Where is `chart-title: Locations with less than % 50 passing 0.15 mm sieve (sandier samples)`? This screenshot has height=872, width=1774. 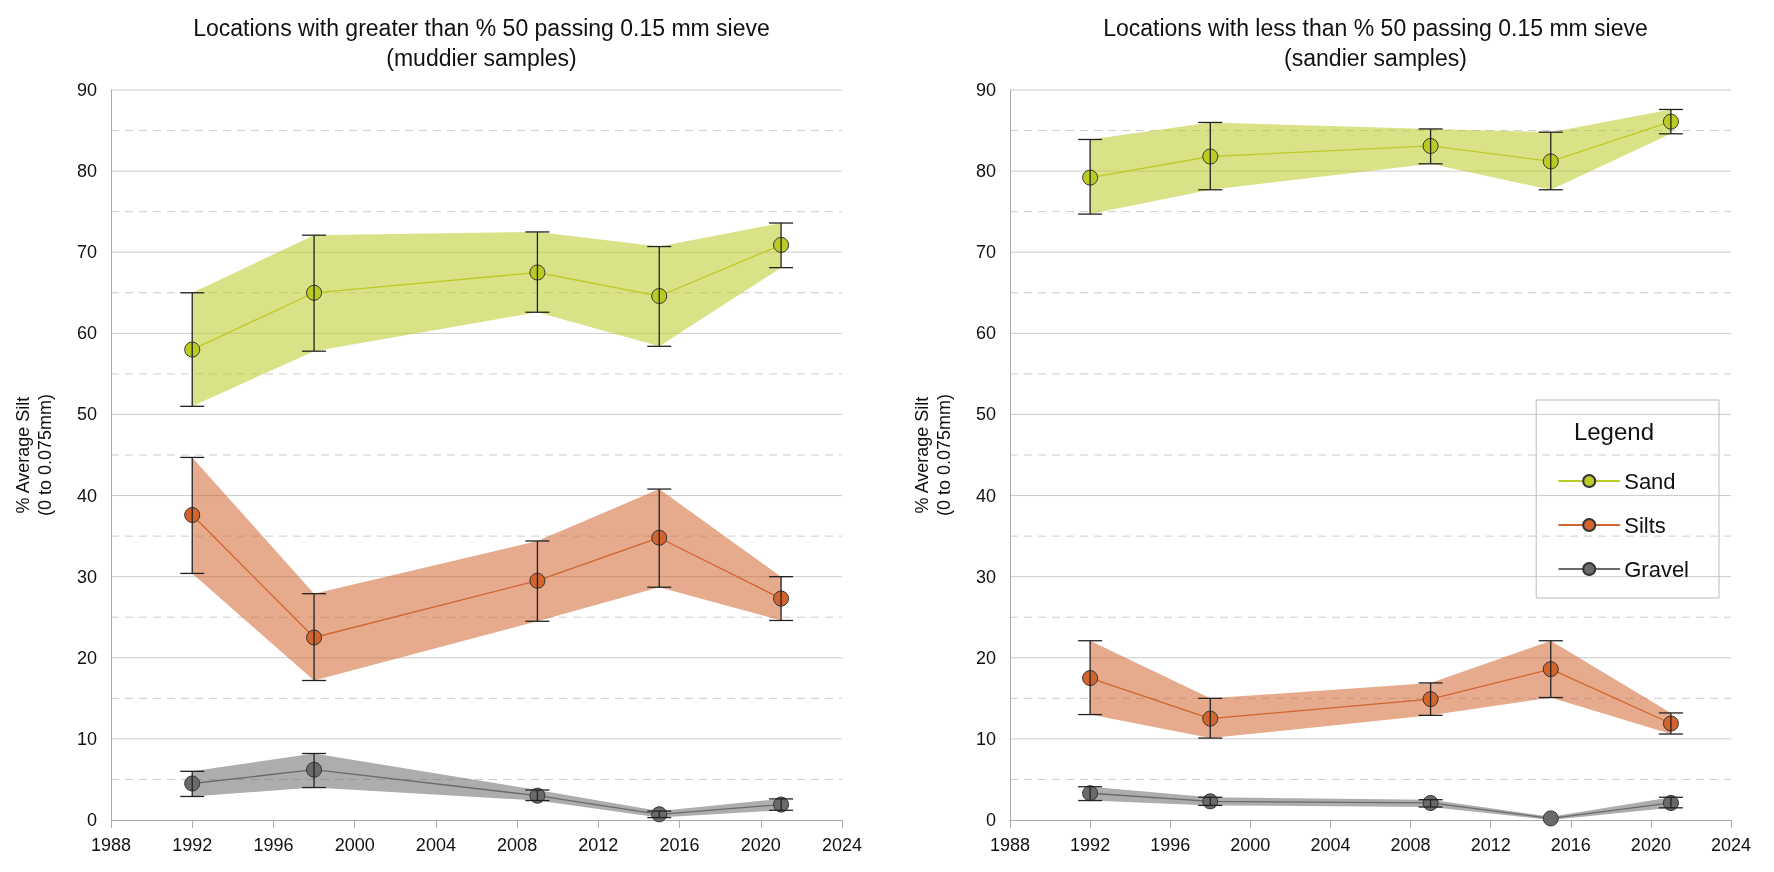 chart-title: Locations with less than % 50 passing 0.15 mm sieve (sandier samples) is located at coordinates (1375, 43).